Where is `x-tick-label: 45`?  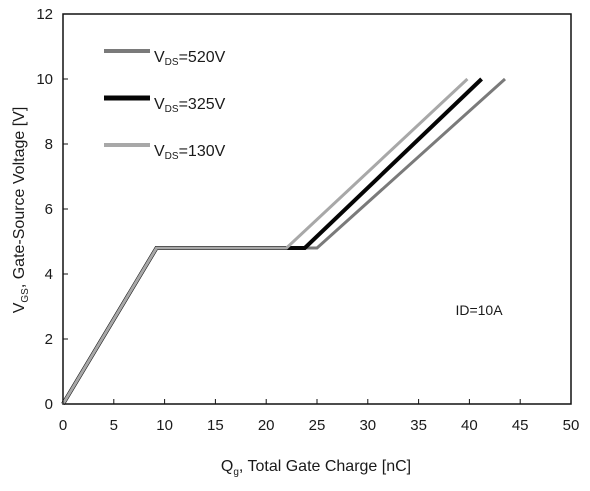
x-tick-label: 45 is located at coordinates (520, 425).